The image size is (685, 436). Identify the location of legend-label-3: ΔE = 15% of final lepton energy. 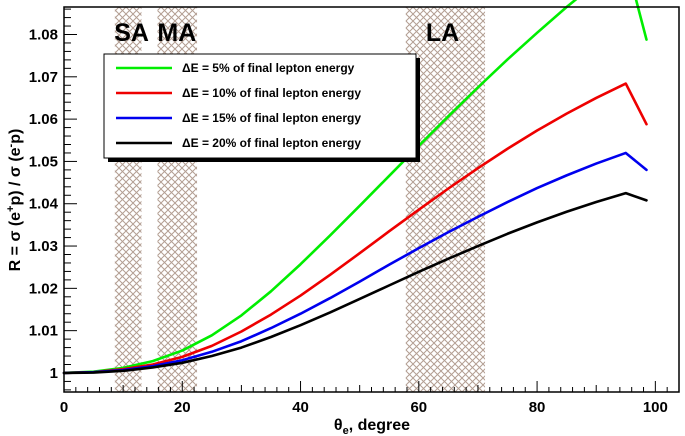
(271, 118).